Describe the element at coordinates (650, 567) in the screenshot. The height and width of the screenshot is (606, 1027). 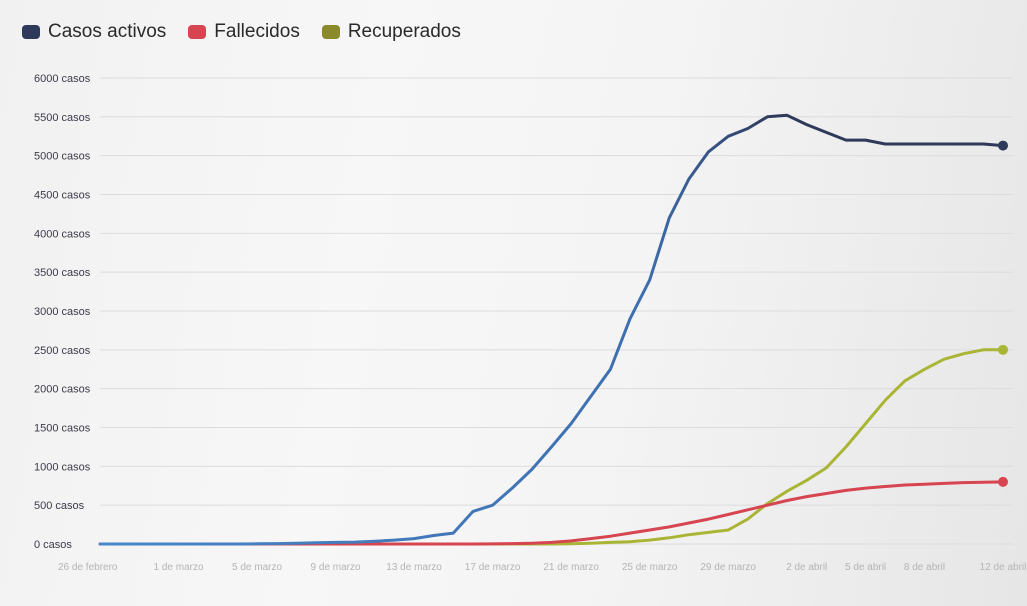
I see `x-tick-label: 25 de marzo` at that location.